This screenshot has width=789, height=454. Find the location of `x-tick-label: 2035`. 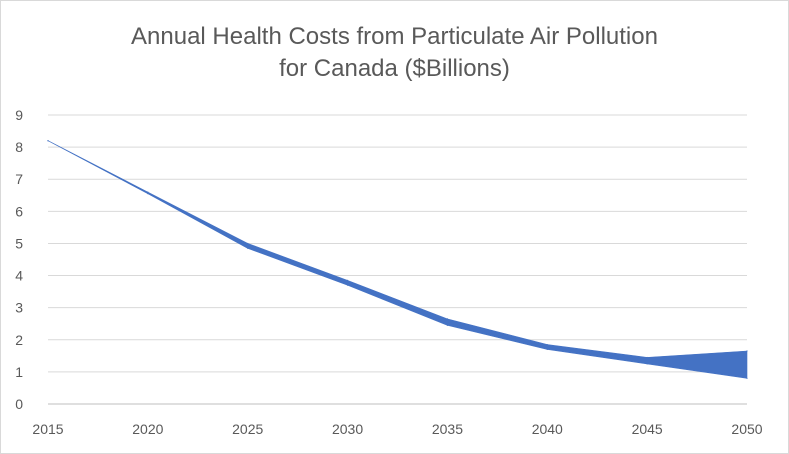

x-tick-label: 2035 is located at coordinates (447, 429).